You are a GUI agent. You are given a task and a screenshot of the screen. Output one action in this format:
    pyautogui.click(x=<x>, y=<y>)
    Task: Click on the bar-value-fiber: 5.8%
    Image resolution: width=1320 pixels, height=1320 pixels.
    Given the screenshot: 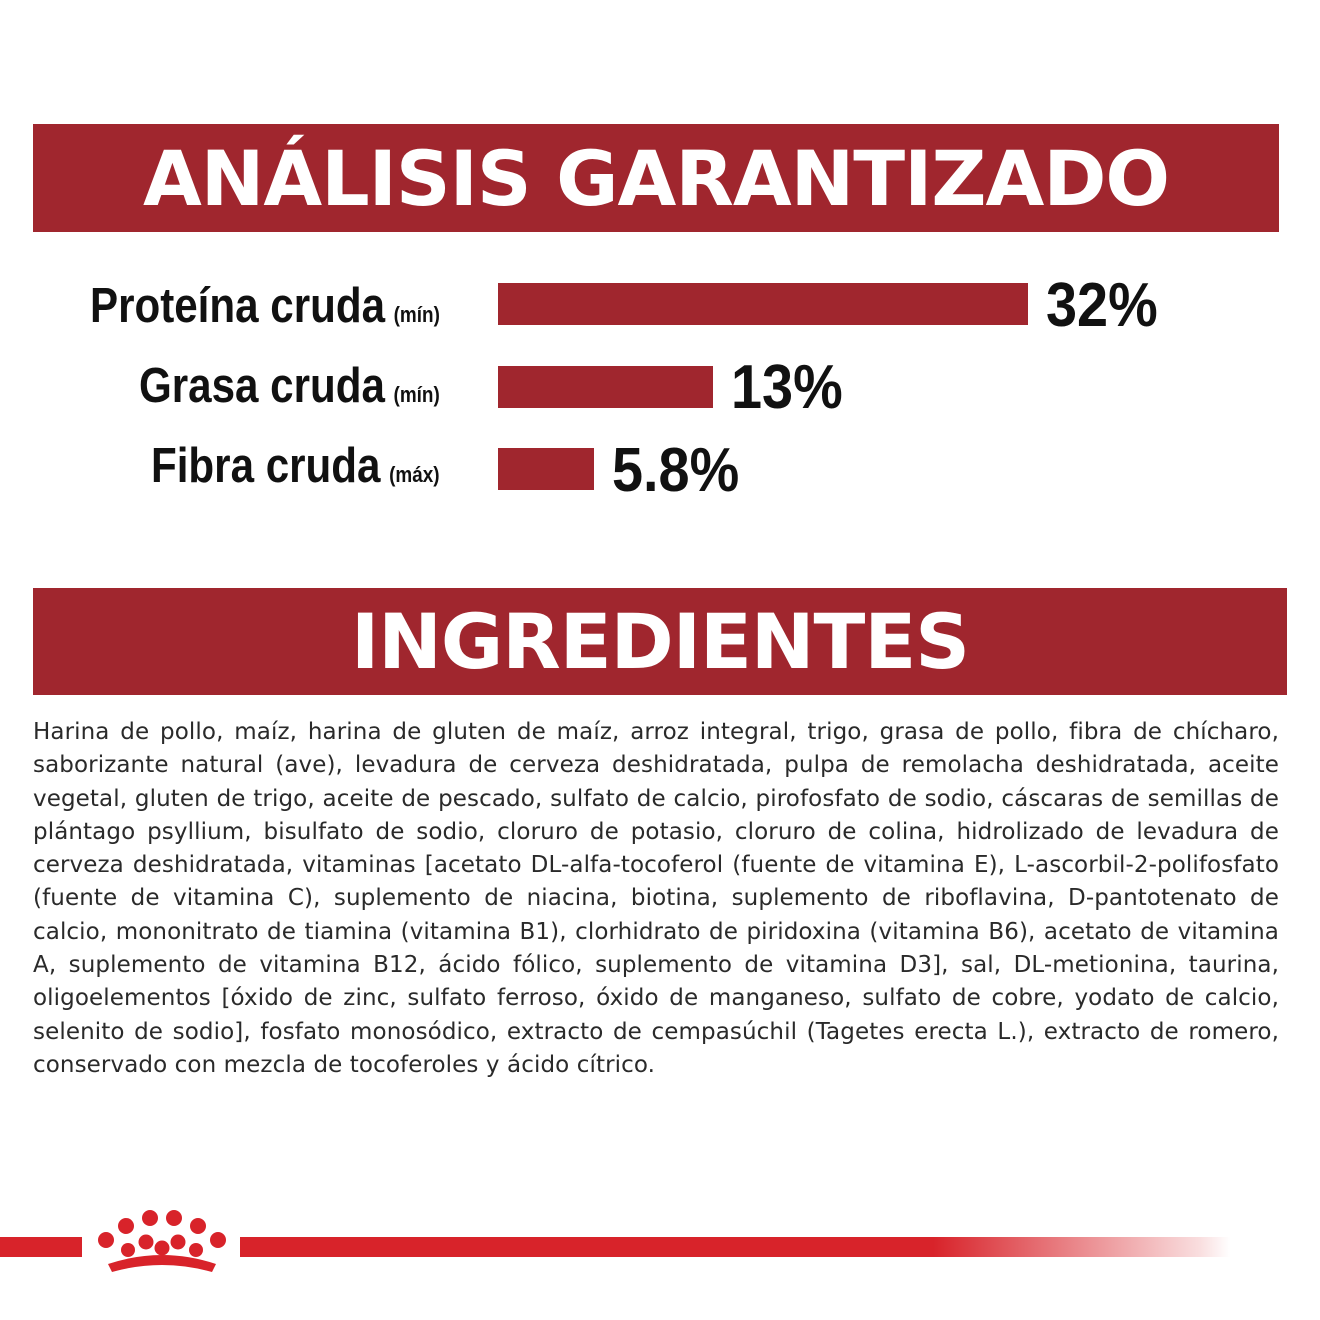 What is the action you would take?
    pyautogui.click(x=676, y=470)
    